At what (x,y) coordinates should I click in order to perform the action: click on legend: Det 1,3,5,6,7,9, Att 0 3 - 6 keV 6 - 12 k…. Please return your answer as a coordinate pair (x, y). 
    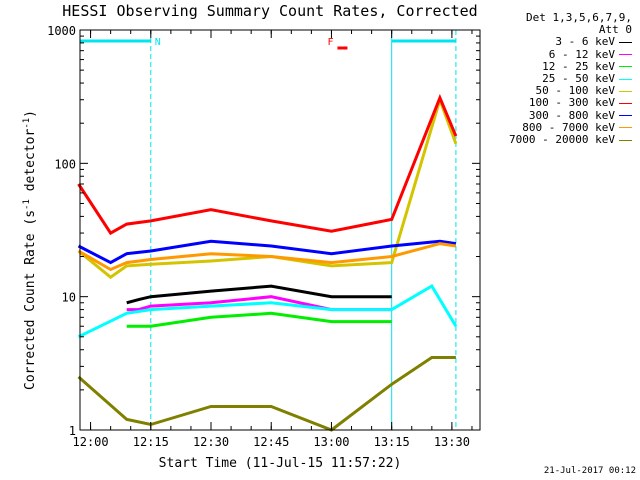
    Looking at the image, I should click on (570, 78).